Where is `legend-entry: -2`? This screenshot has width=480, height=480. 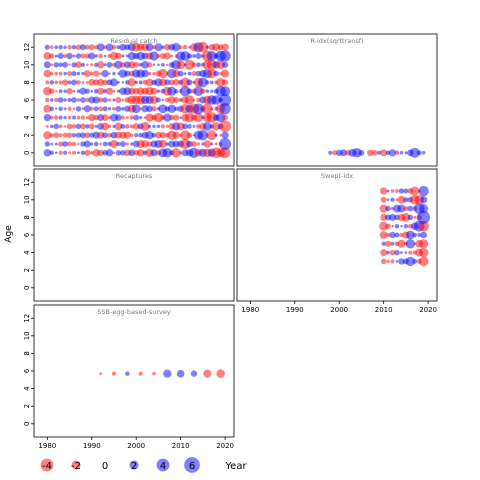 legend-entry: -2 is located at coordinates (76, 466).